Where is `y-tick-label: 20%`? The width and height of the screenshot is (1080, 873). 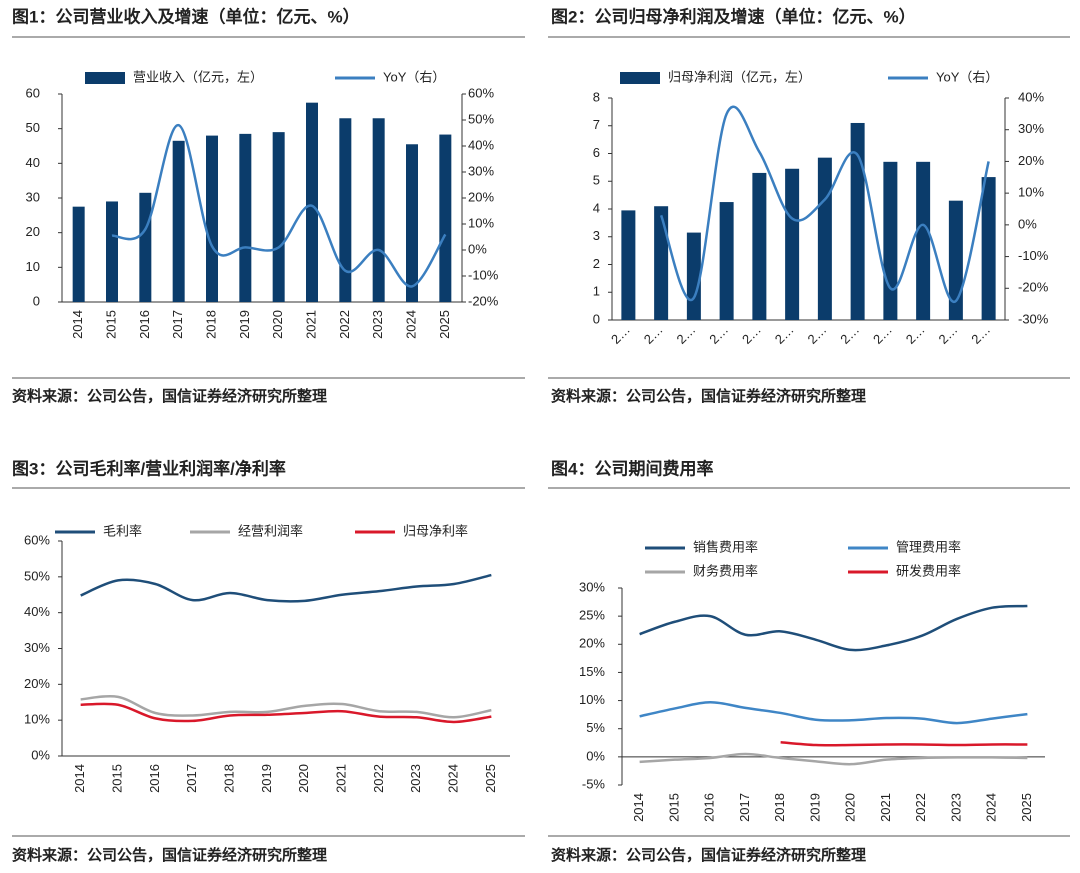 y-tick-label: 20% is located at coordinates (592, 643).